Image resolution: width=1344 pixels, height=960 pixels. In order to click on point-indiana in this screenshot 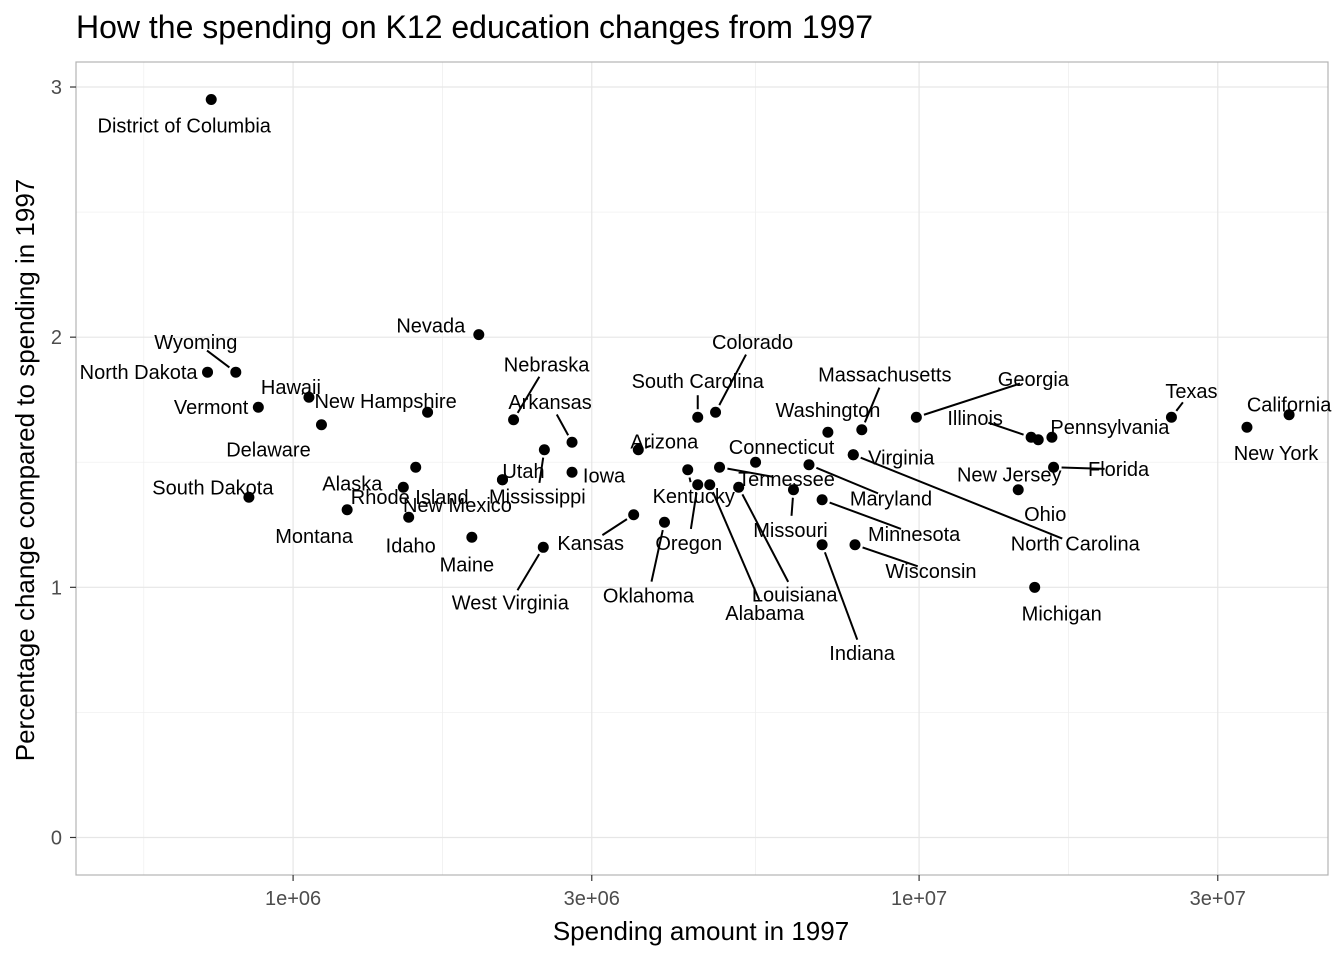, I will do `click(822, 545)`.